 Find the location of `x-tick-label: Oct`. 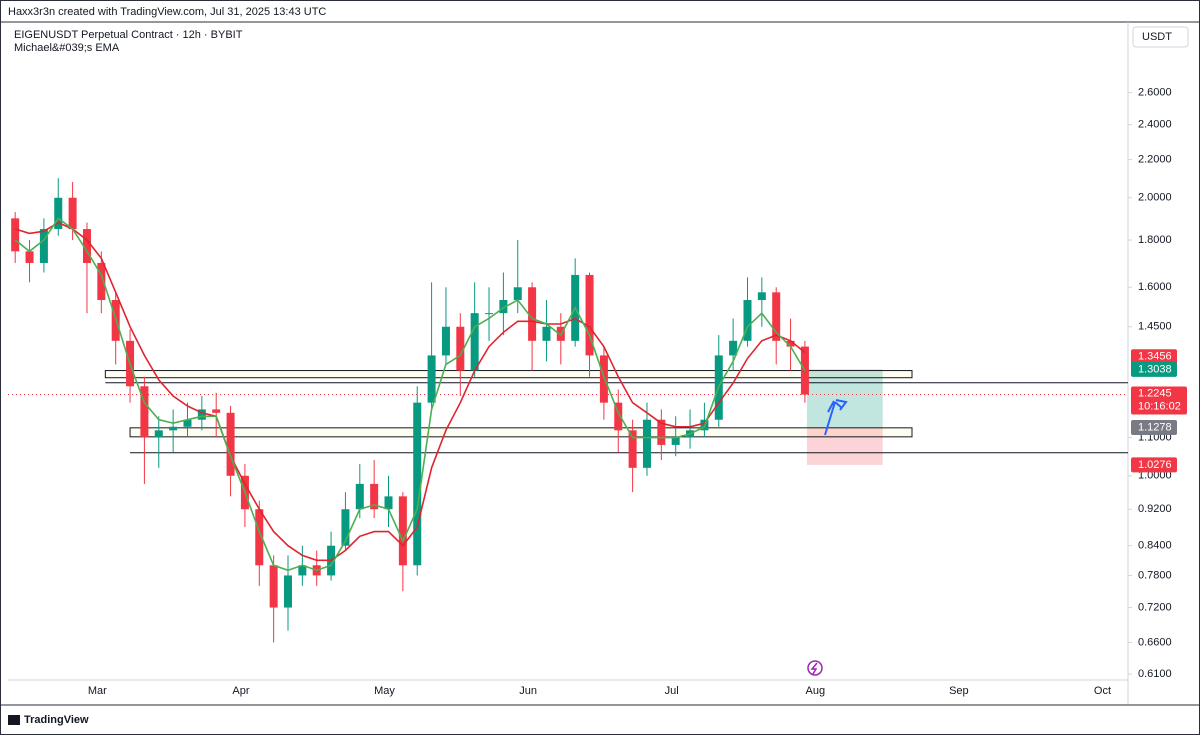

x-tick-label: Oct is located at coordinates (1102, 691).